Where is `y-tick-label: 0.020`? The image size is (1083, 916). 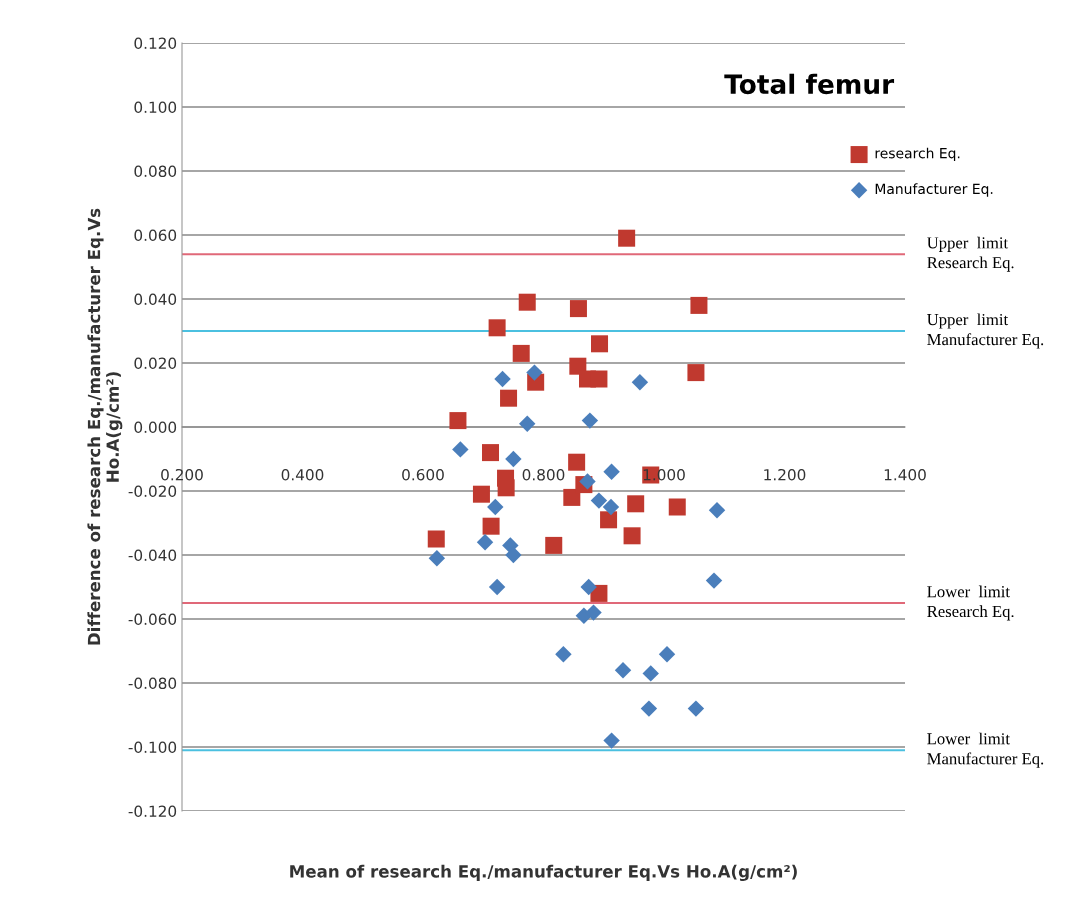 y-tick-label: 0.020 is located at coordinates (155, 363).